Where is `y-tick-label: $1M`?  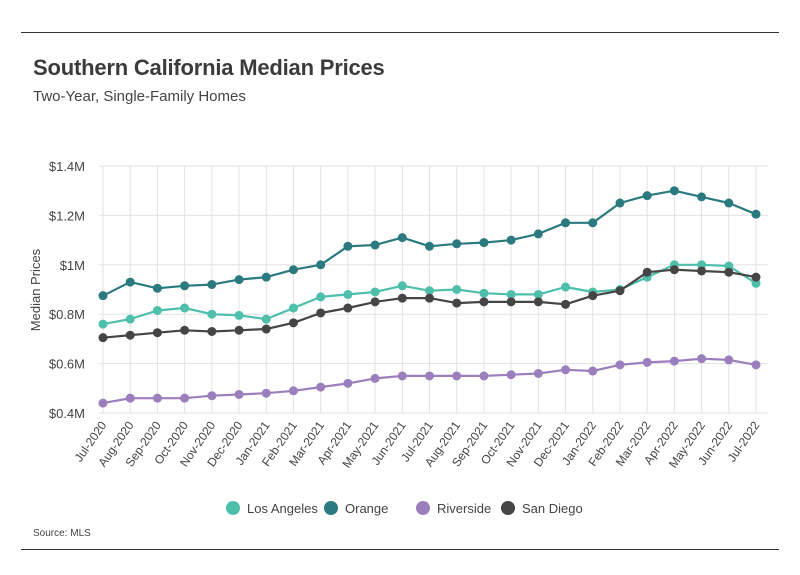
y-tick-label: $1M is located at coordinates (72, 265).